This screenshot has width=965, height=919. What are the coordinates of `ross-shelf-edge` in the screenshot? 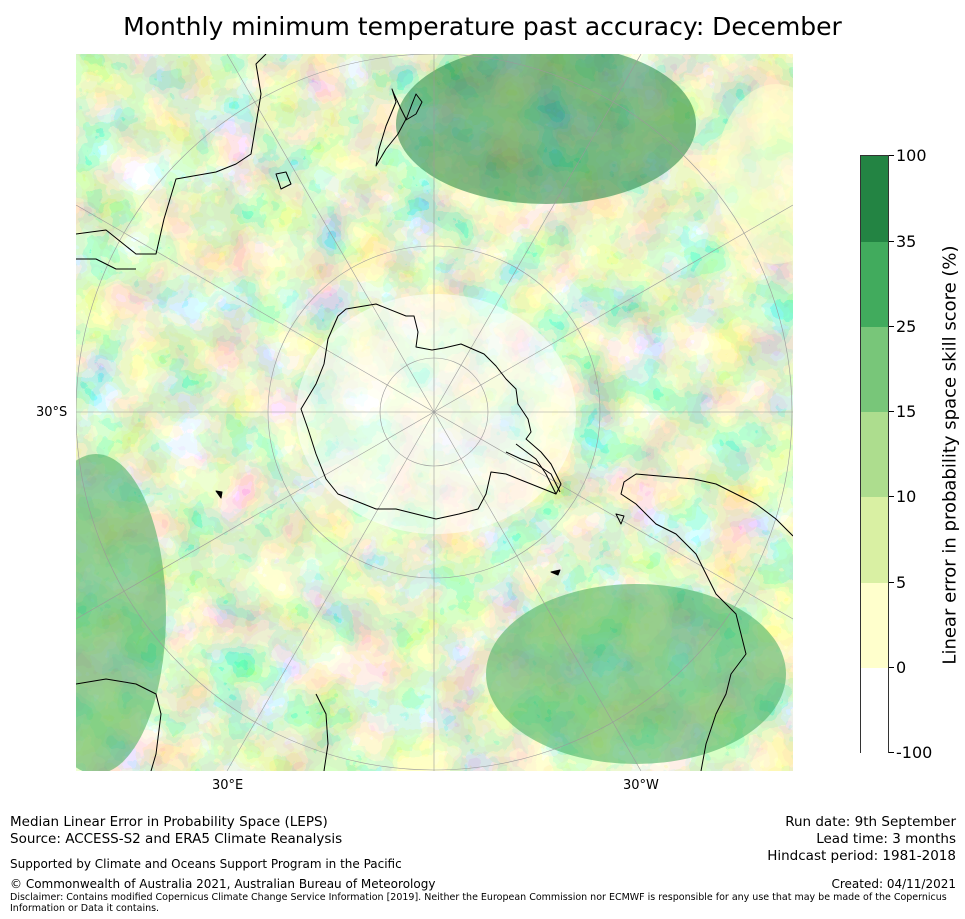 It's located at (533, 472).